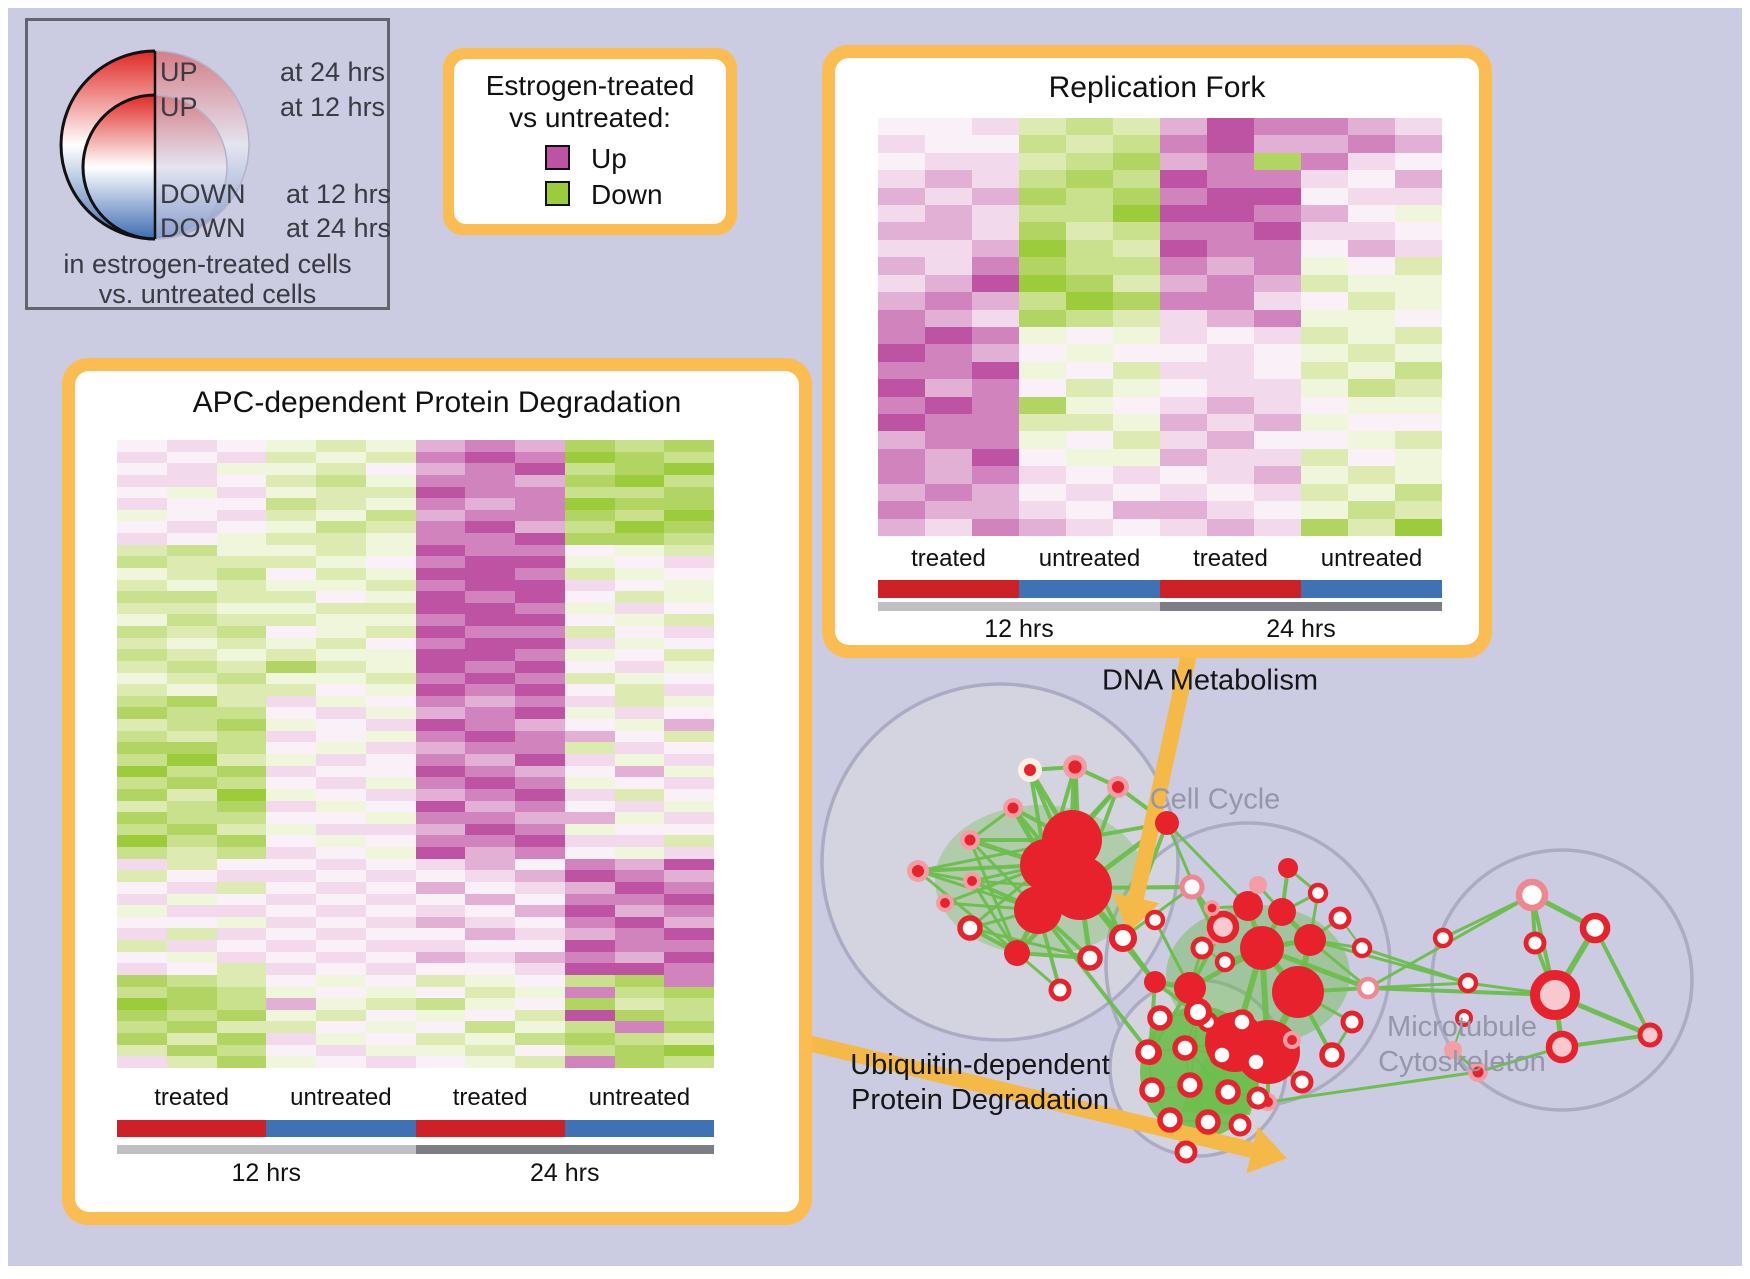 The width and height of the screenshot is (1750, 1279). What do you see at coordinates (1478, 1072) in the screenshot?
I see `gene-node-core` at bounding box center [1478, 1072].